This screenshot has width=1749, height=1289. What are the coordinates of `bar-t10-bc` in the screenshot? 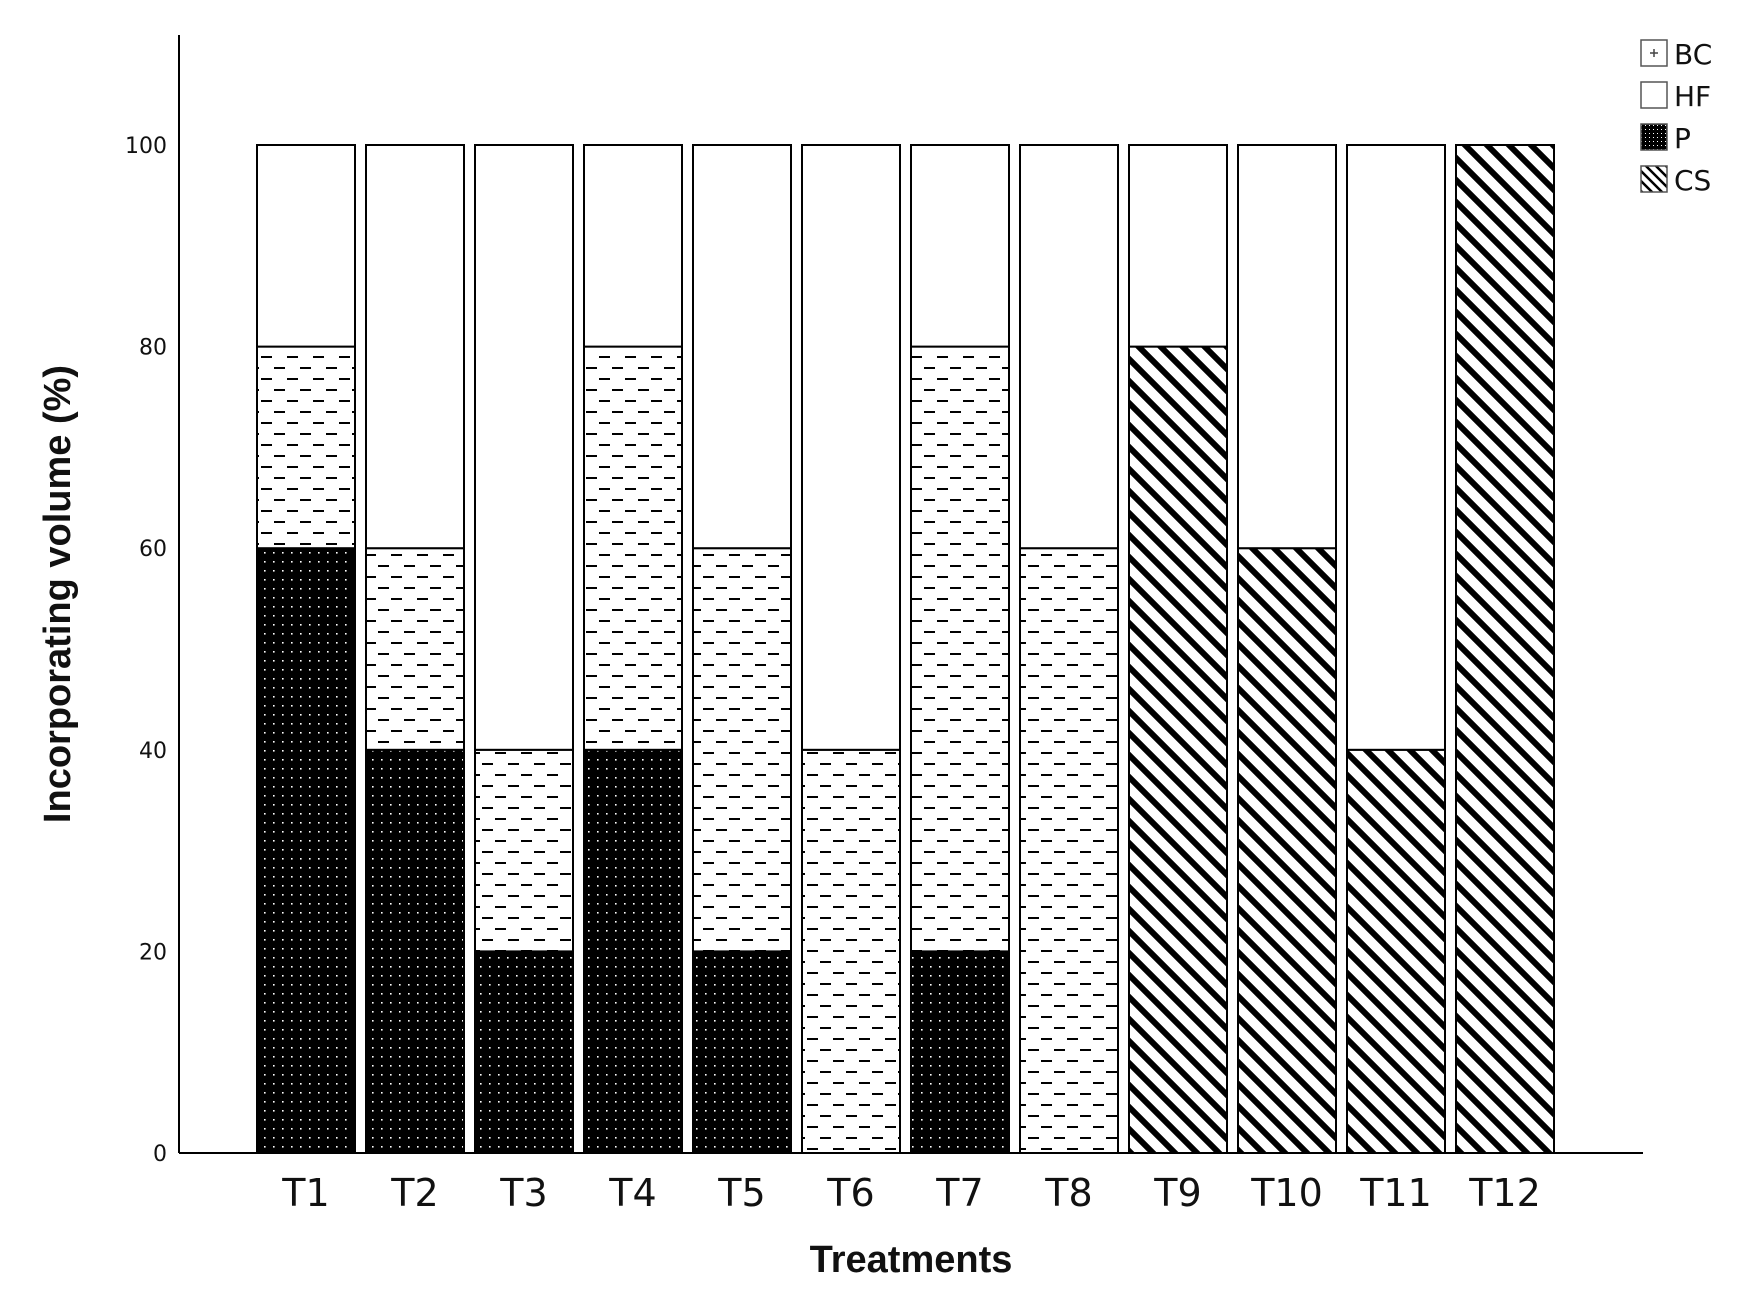 It's located at (1287, 347).